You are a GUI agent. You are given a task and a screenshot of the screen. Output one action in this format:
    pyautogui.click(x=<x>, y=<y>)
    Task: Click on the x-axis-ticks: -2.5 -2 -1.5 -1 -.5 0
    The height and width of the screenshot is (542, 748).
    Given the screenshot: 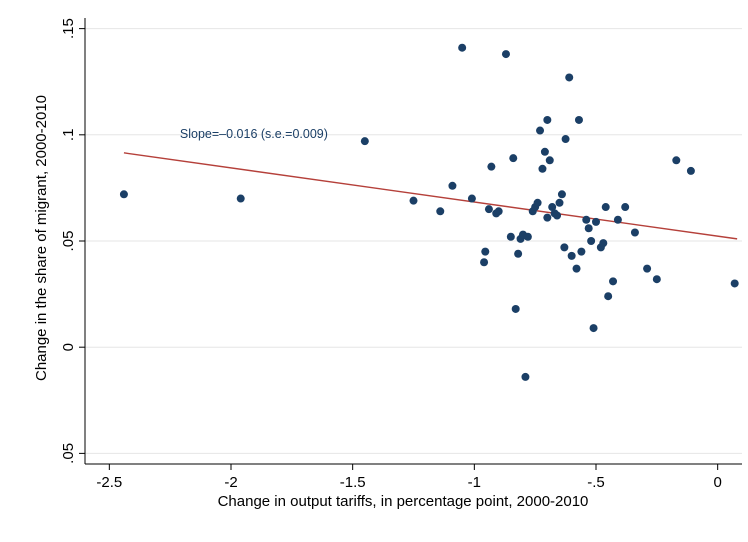 What is the action you would take?
    pyautogui.click(x=409, y=477)
    